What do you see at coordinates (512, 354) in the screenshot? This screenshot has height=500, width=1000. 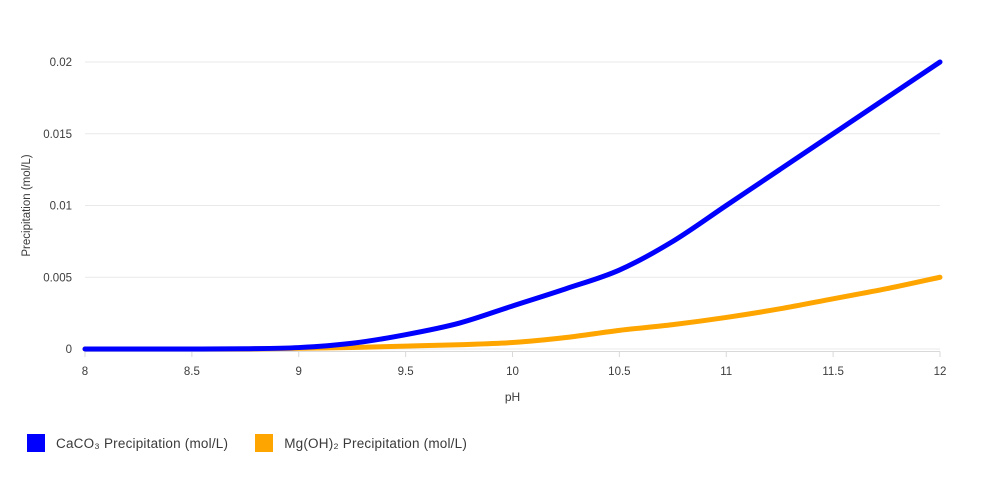 I see `x-axis` at bounding box center [512, 354].